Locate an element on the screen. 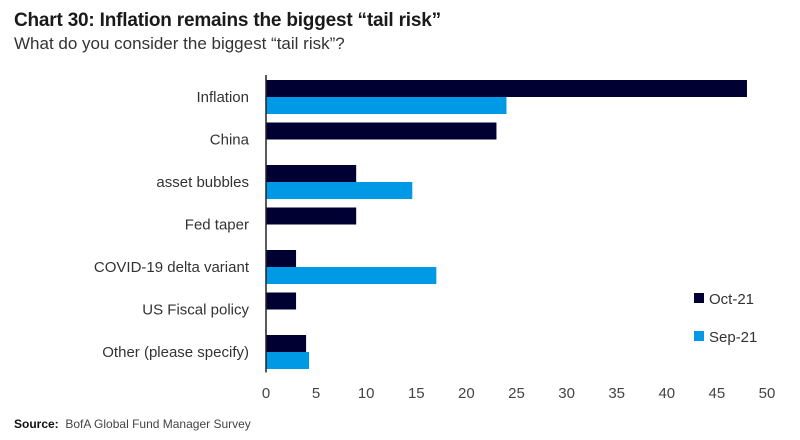  x-tick-label: 35 is located at coordinates (616, 393).